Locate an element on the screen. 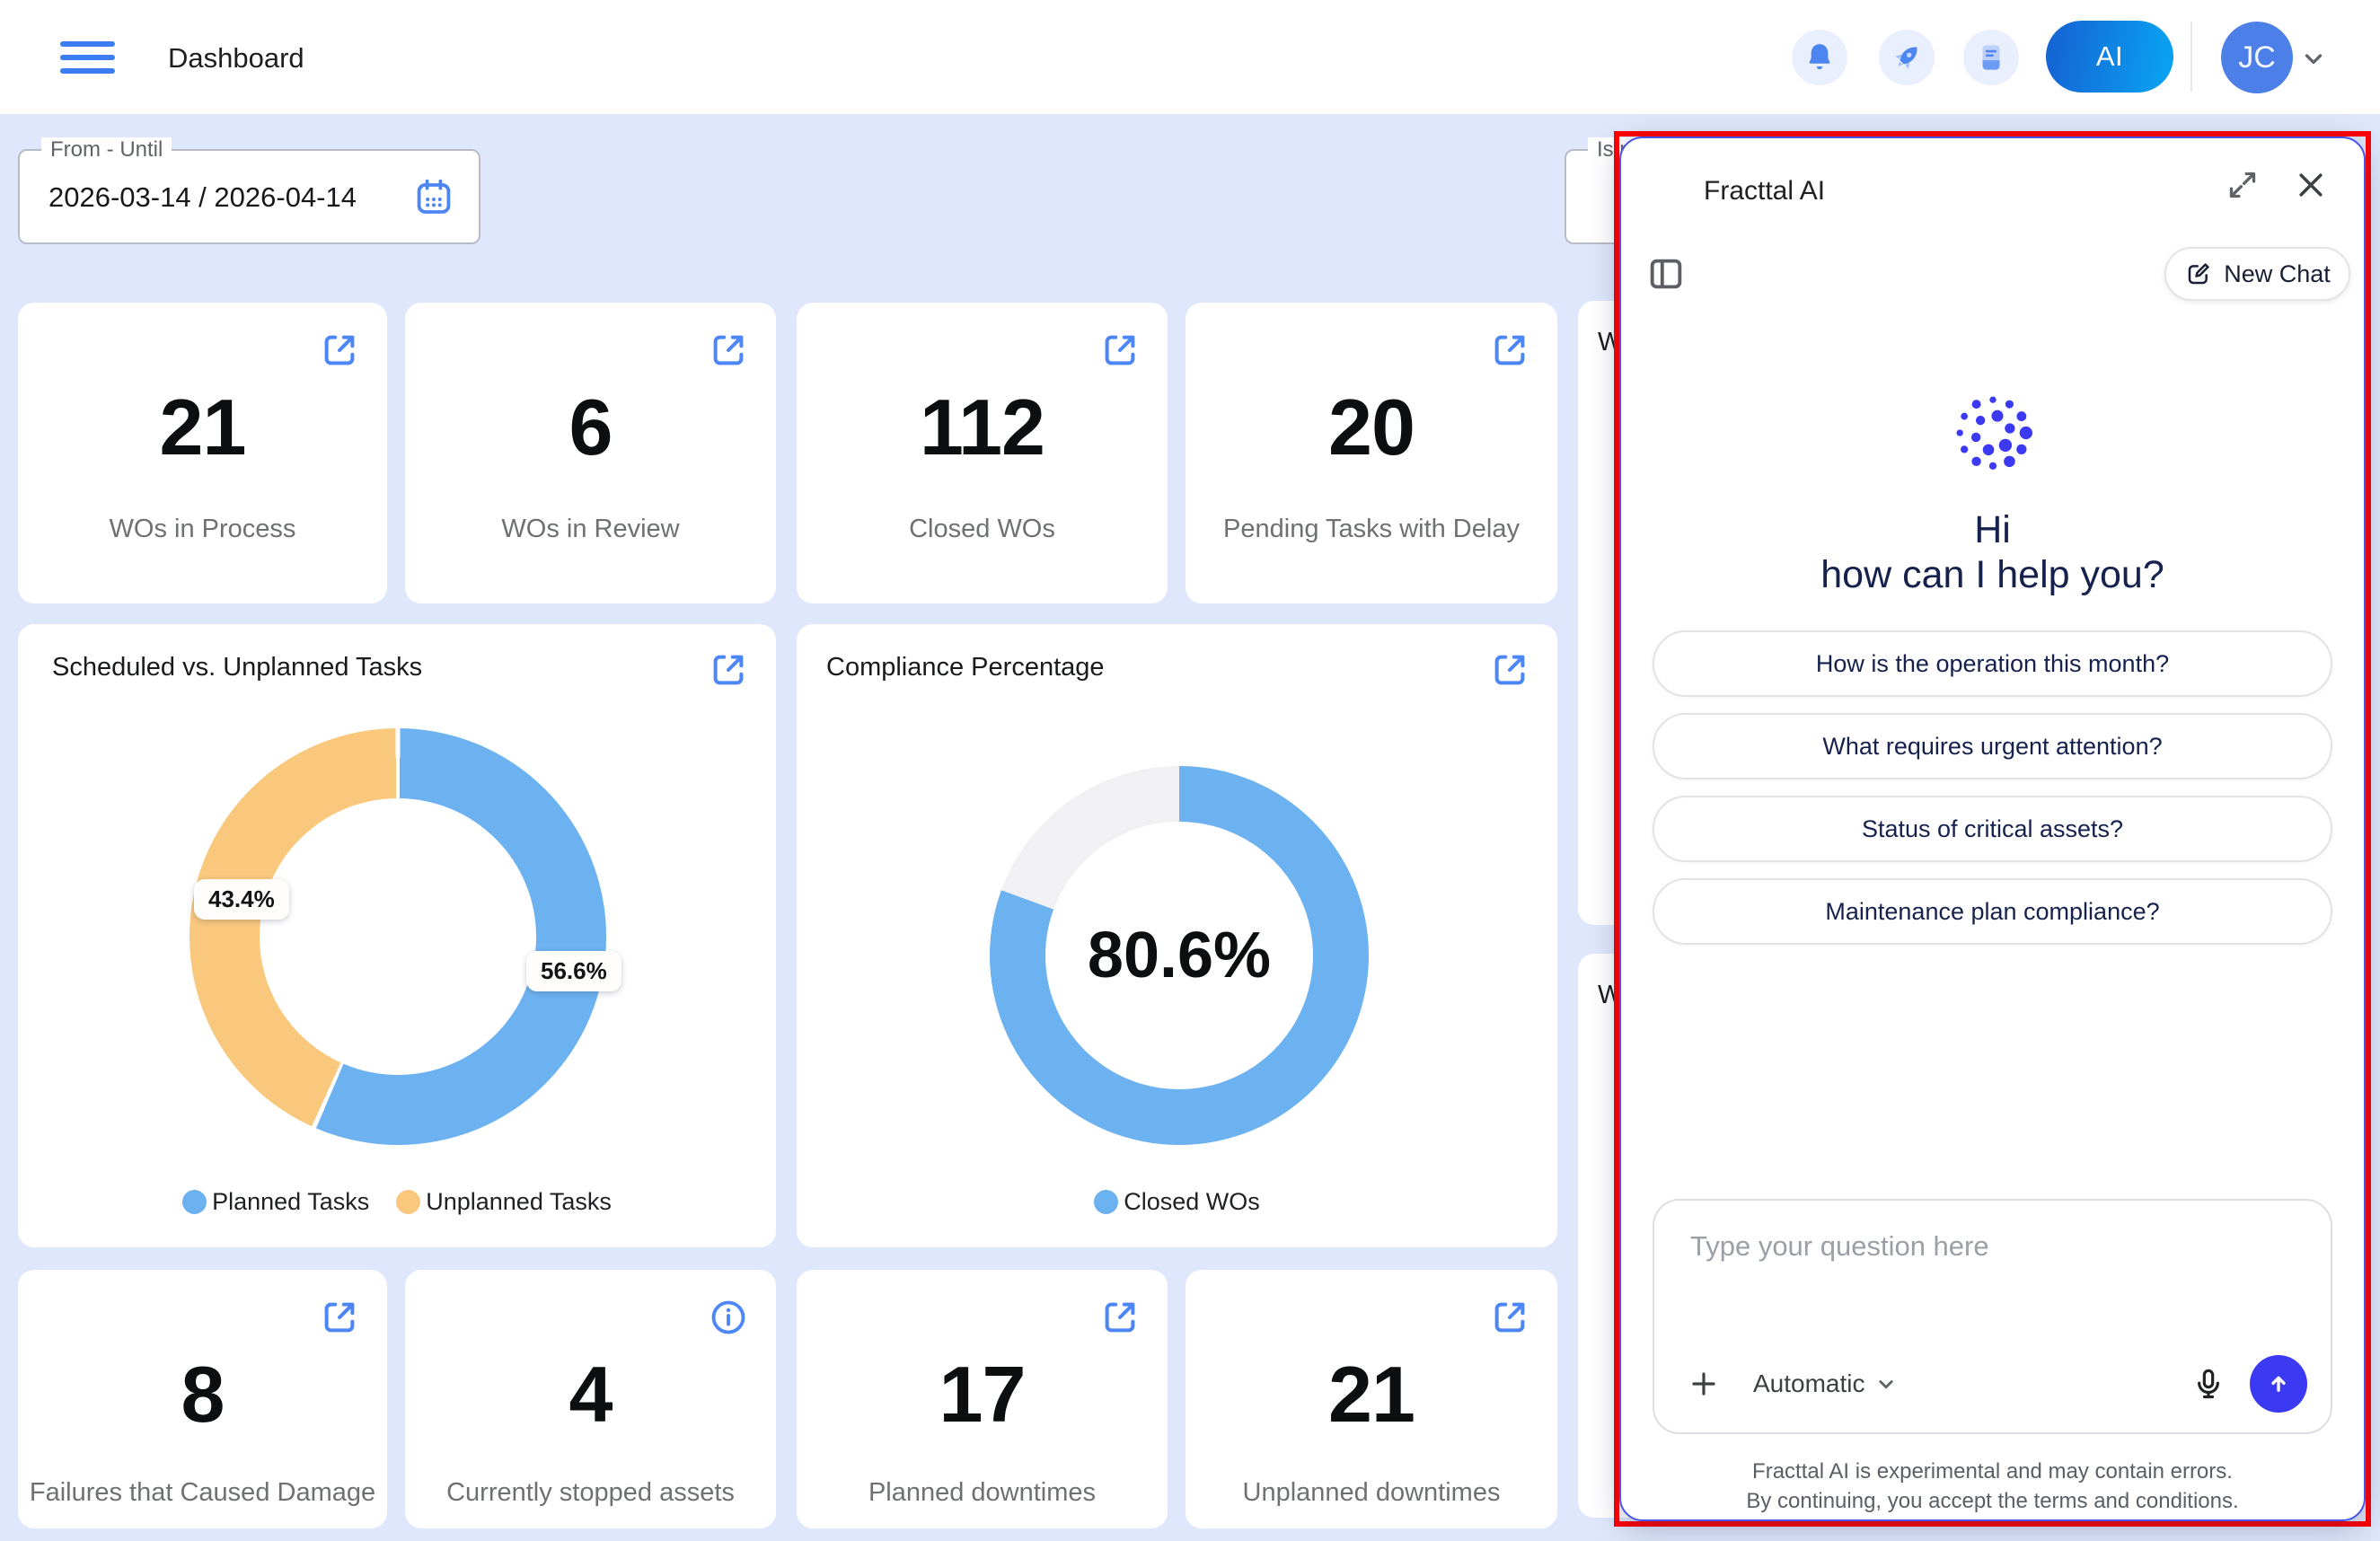  bell-icon is located at coordinates (1820, 58).